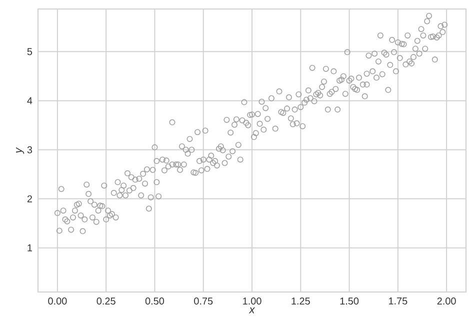 The image size is (474, 333). What do you see at coordinates (252, 301) in the screenshot?
I see `x-tick-label: 1.00` at bounding box center [252, 301].